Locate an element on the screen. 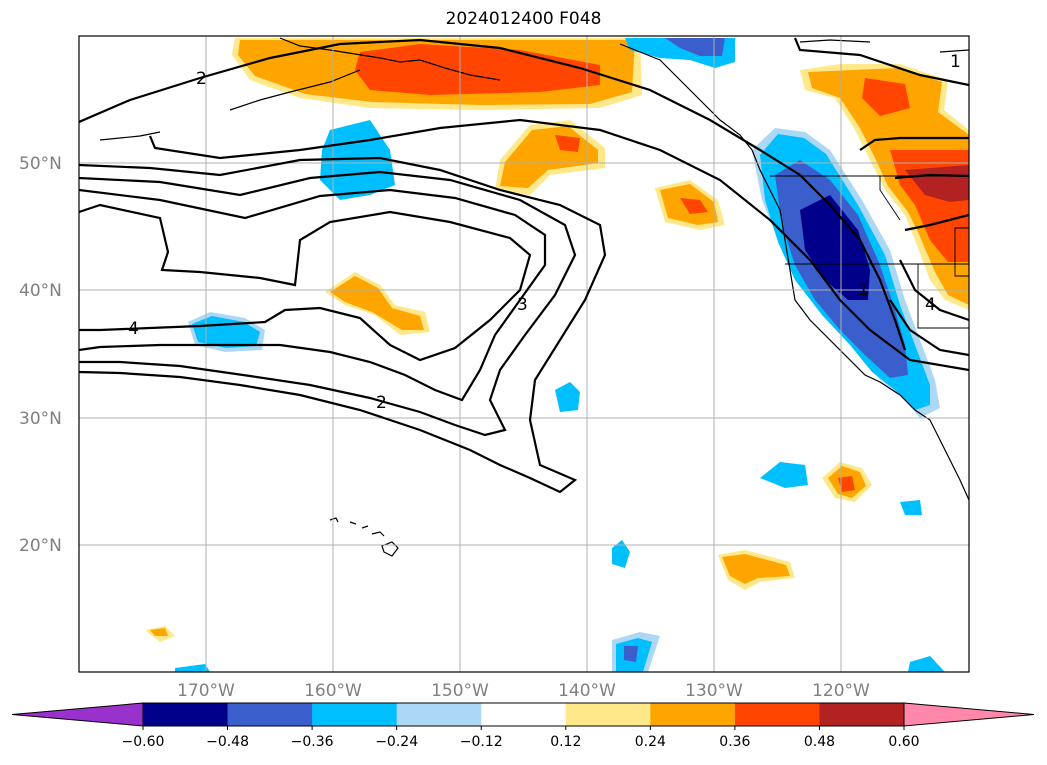 Image resolution: width=1047 pixels, height=765 pixels. map-title: 2024012400 F048 is located at coordinates (523, 19).